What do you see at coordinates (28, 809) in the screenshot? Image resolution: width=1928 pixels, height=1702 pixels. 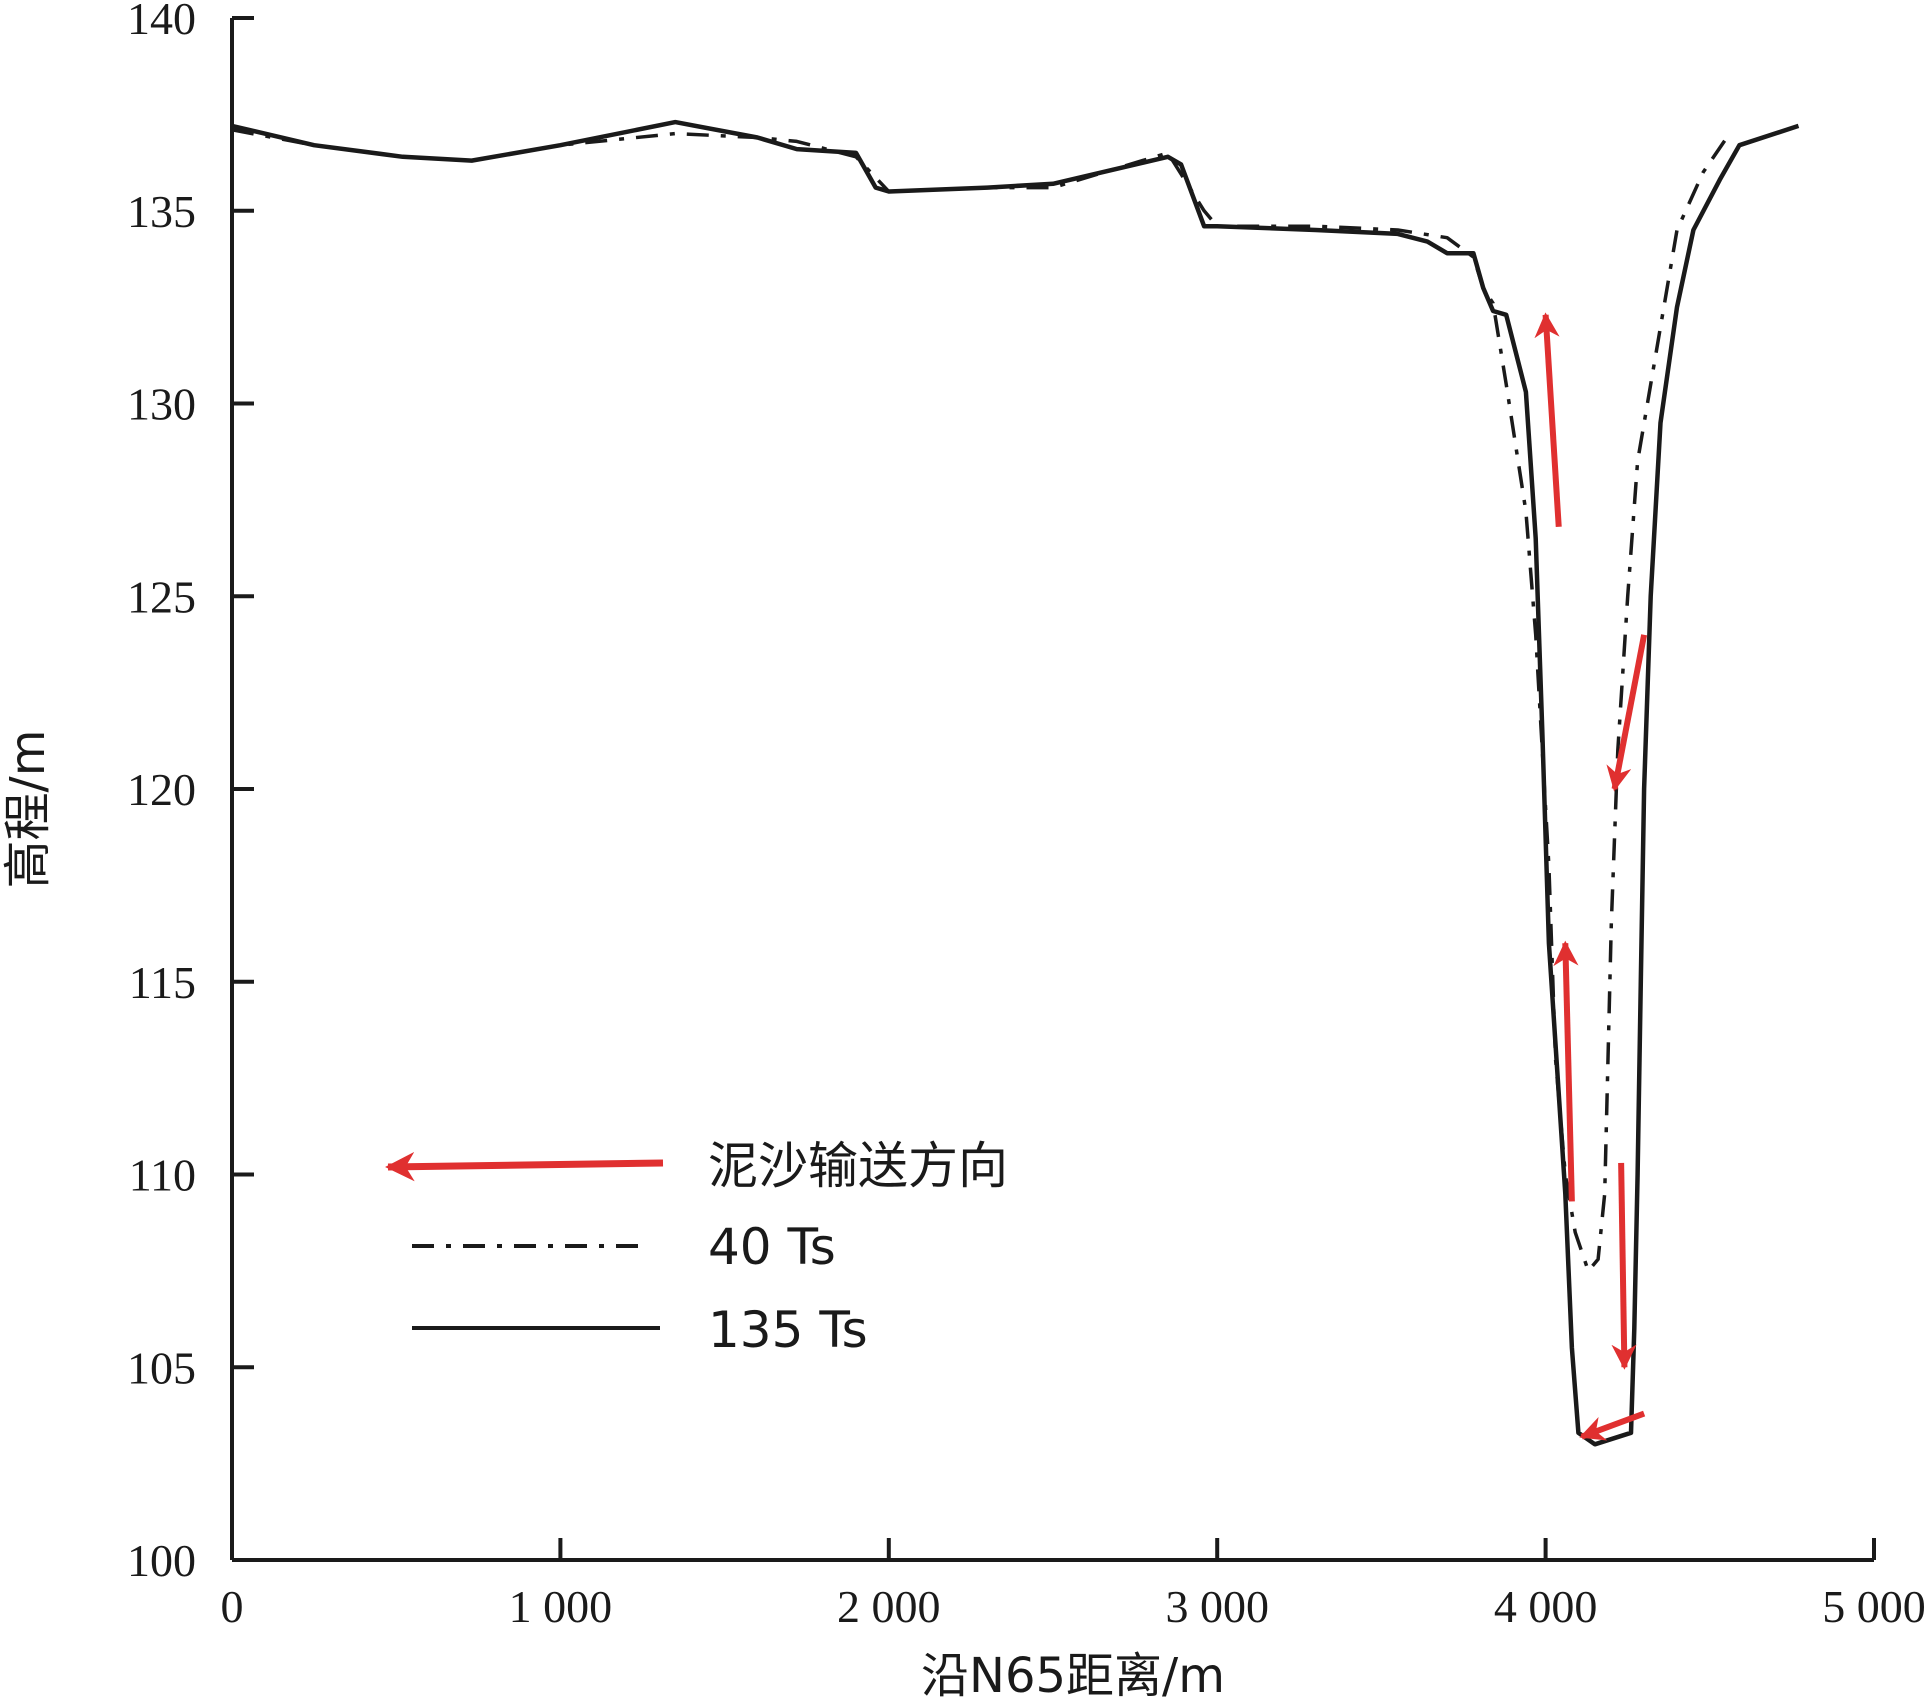 I see `y-axis-label: 高程/m` at bounding box center [28, 809].